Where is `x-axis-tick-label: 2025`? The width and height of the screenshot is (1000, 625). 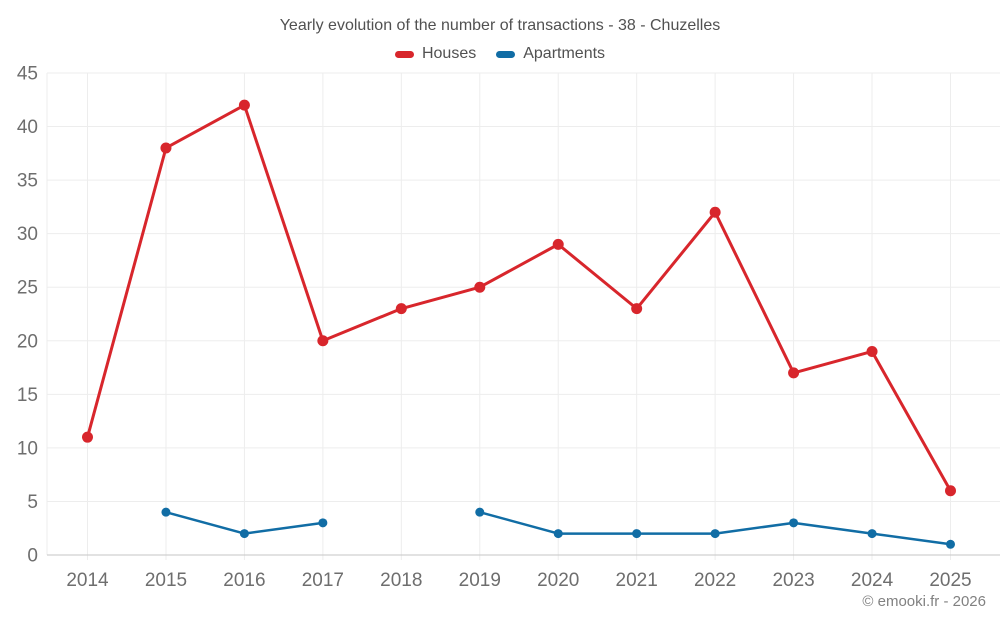
x-axis-tick-label: 2025 is located at coordinates (950, 580).